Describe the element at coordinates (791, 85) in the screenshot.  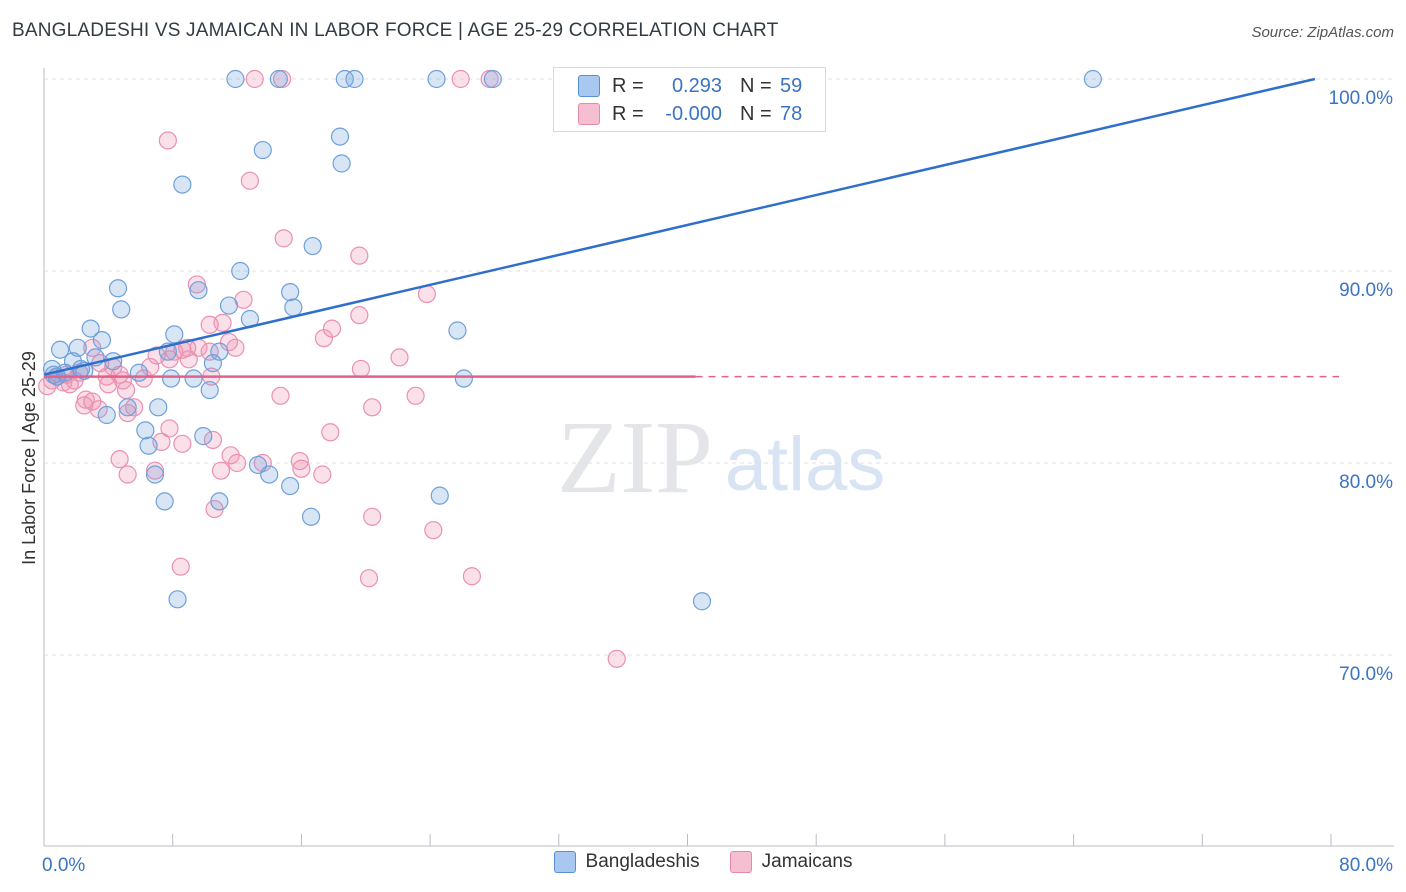
I see `legend-n-value: 59` at that location.